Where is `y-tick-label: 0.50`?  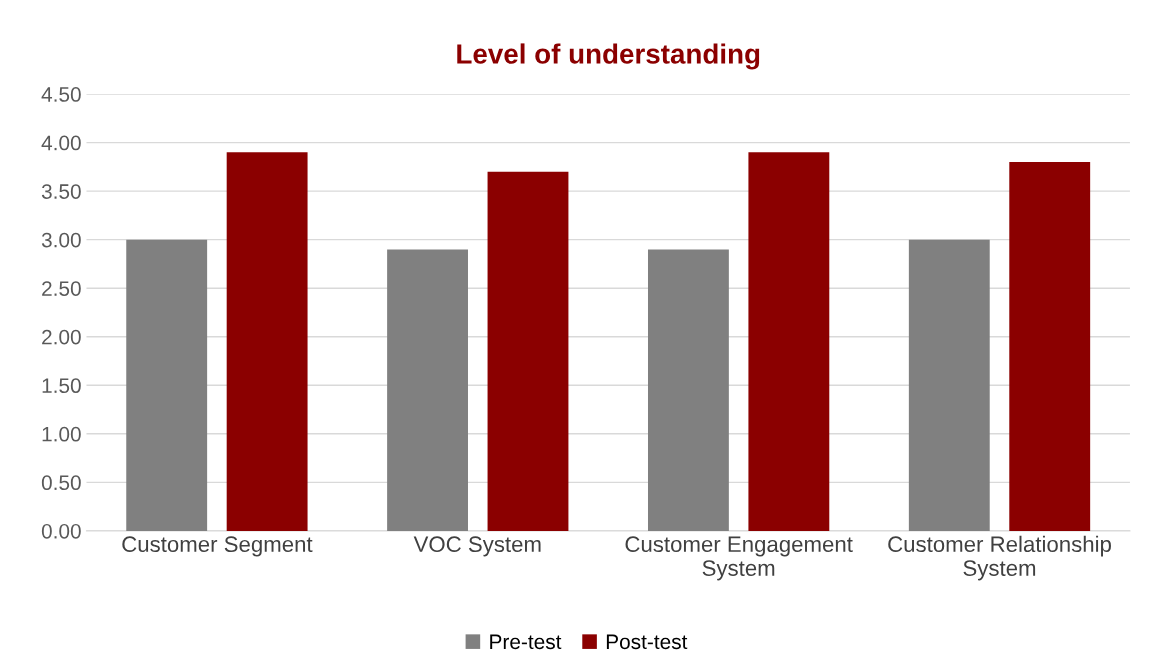
y-tick-label: 0.50 is located at coordinates (61, 483).